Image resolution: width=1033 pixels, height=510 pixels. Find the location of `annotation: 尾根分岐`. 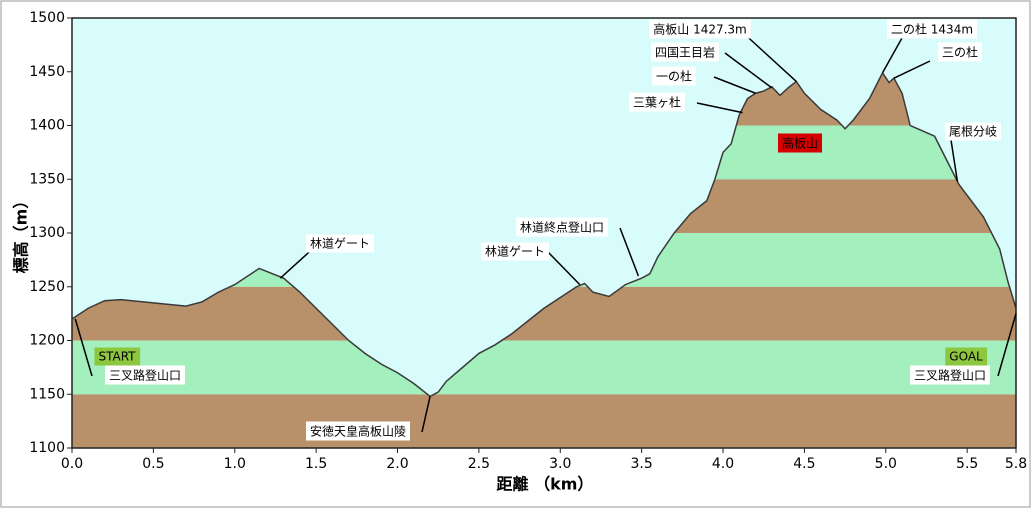

annotation: 尾根分岐 is located at coordinates (973, 131).